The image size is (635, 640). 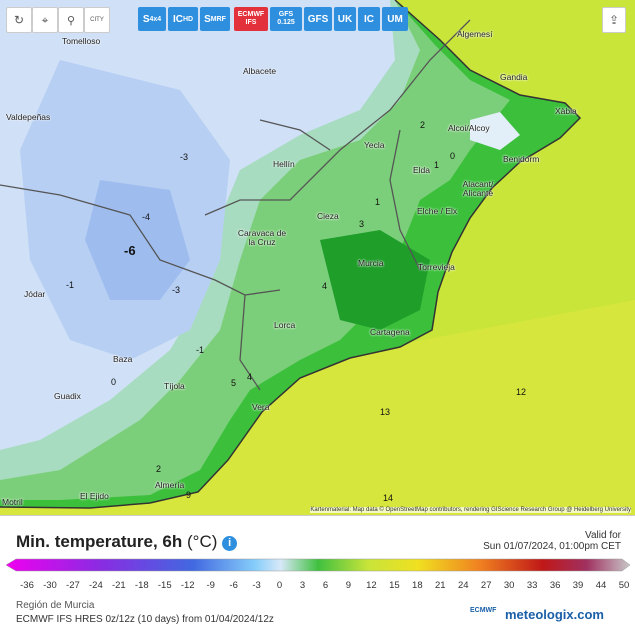 What do you see at coordinates (118, 585) in the screenshot?
I see `scale-tick-label: -21` at bounding box center [118, 585].